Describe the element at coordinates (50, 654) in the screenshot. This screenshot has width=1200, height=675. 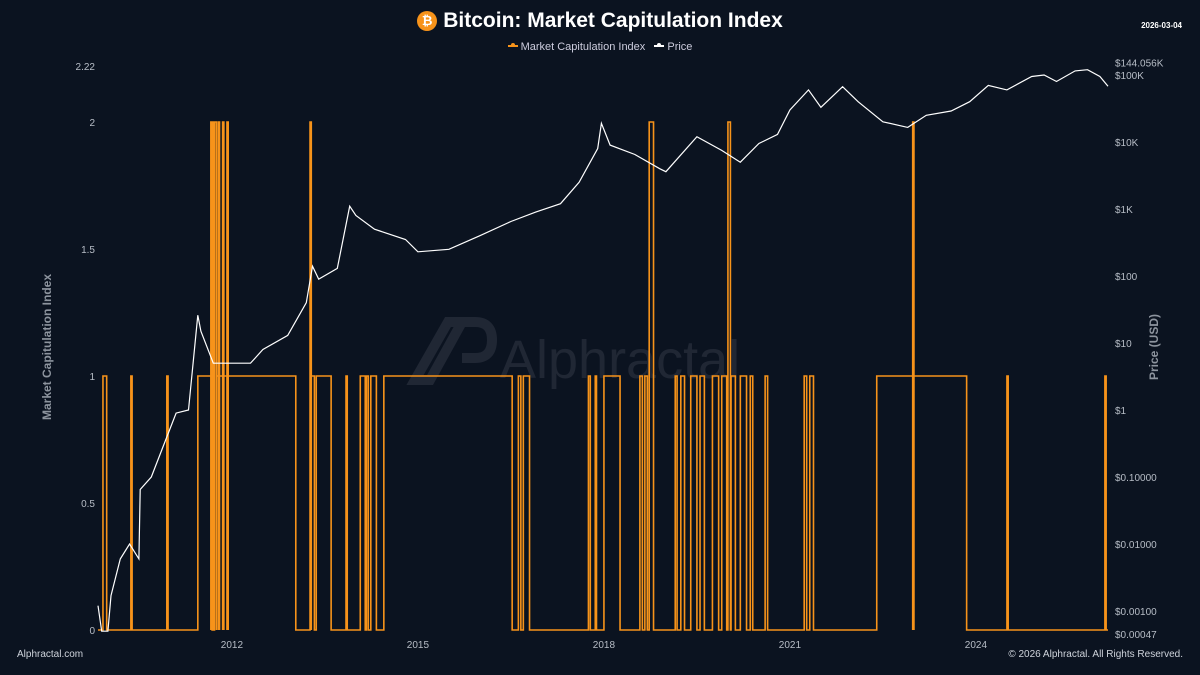
I see `footer-site: Alphractal.com` at that location.